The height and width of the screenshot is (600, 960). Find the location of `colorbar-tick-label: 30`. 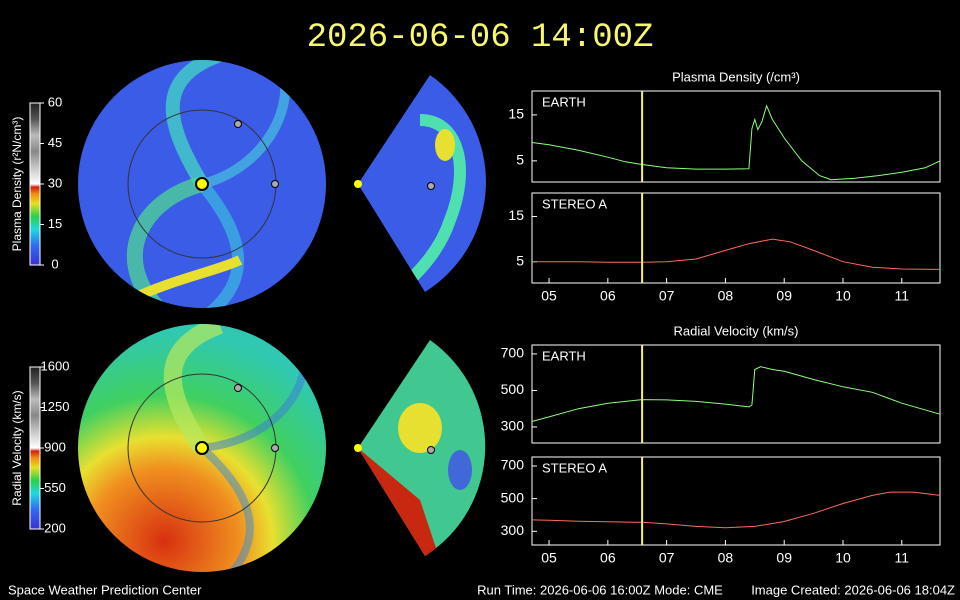

colorbar-tick-label: 30 is located at coordinates (55, 182).